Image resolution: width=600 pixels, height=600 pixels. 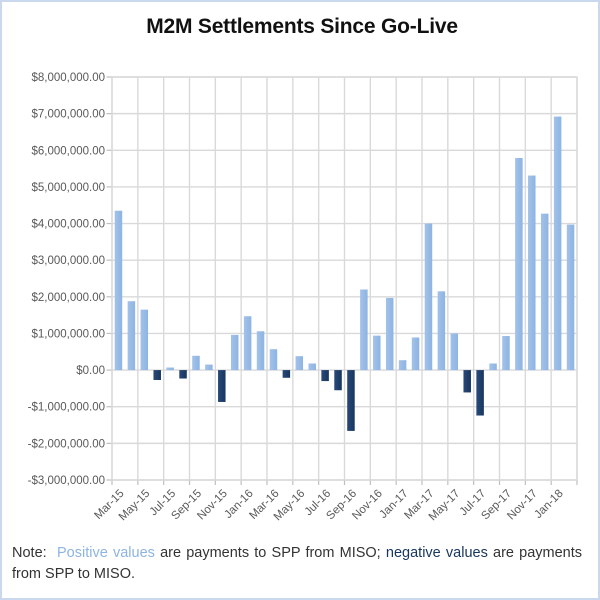 I want to click on y-axis-label: $0.00, so click(x=90, y=371).